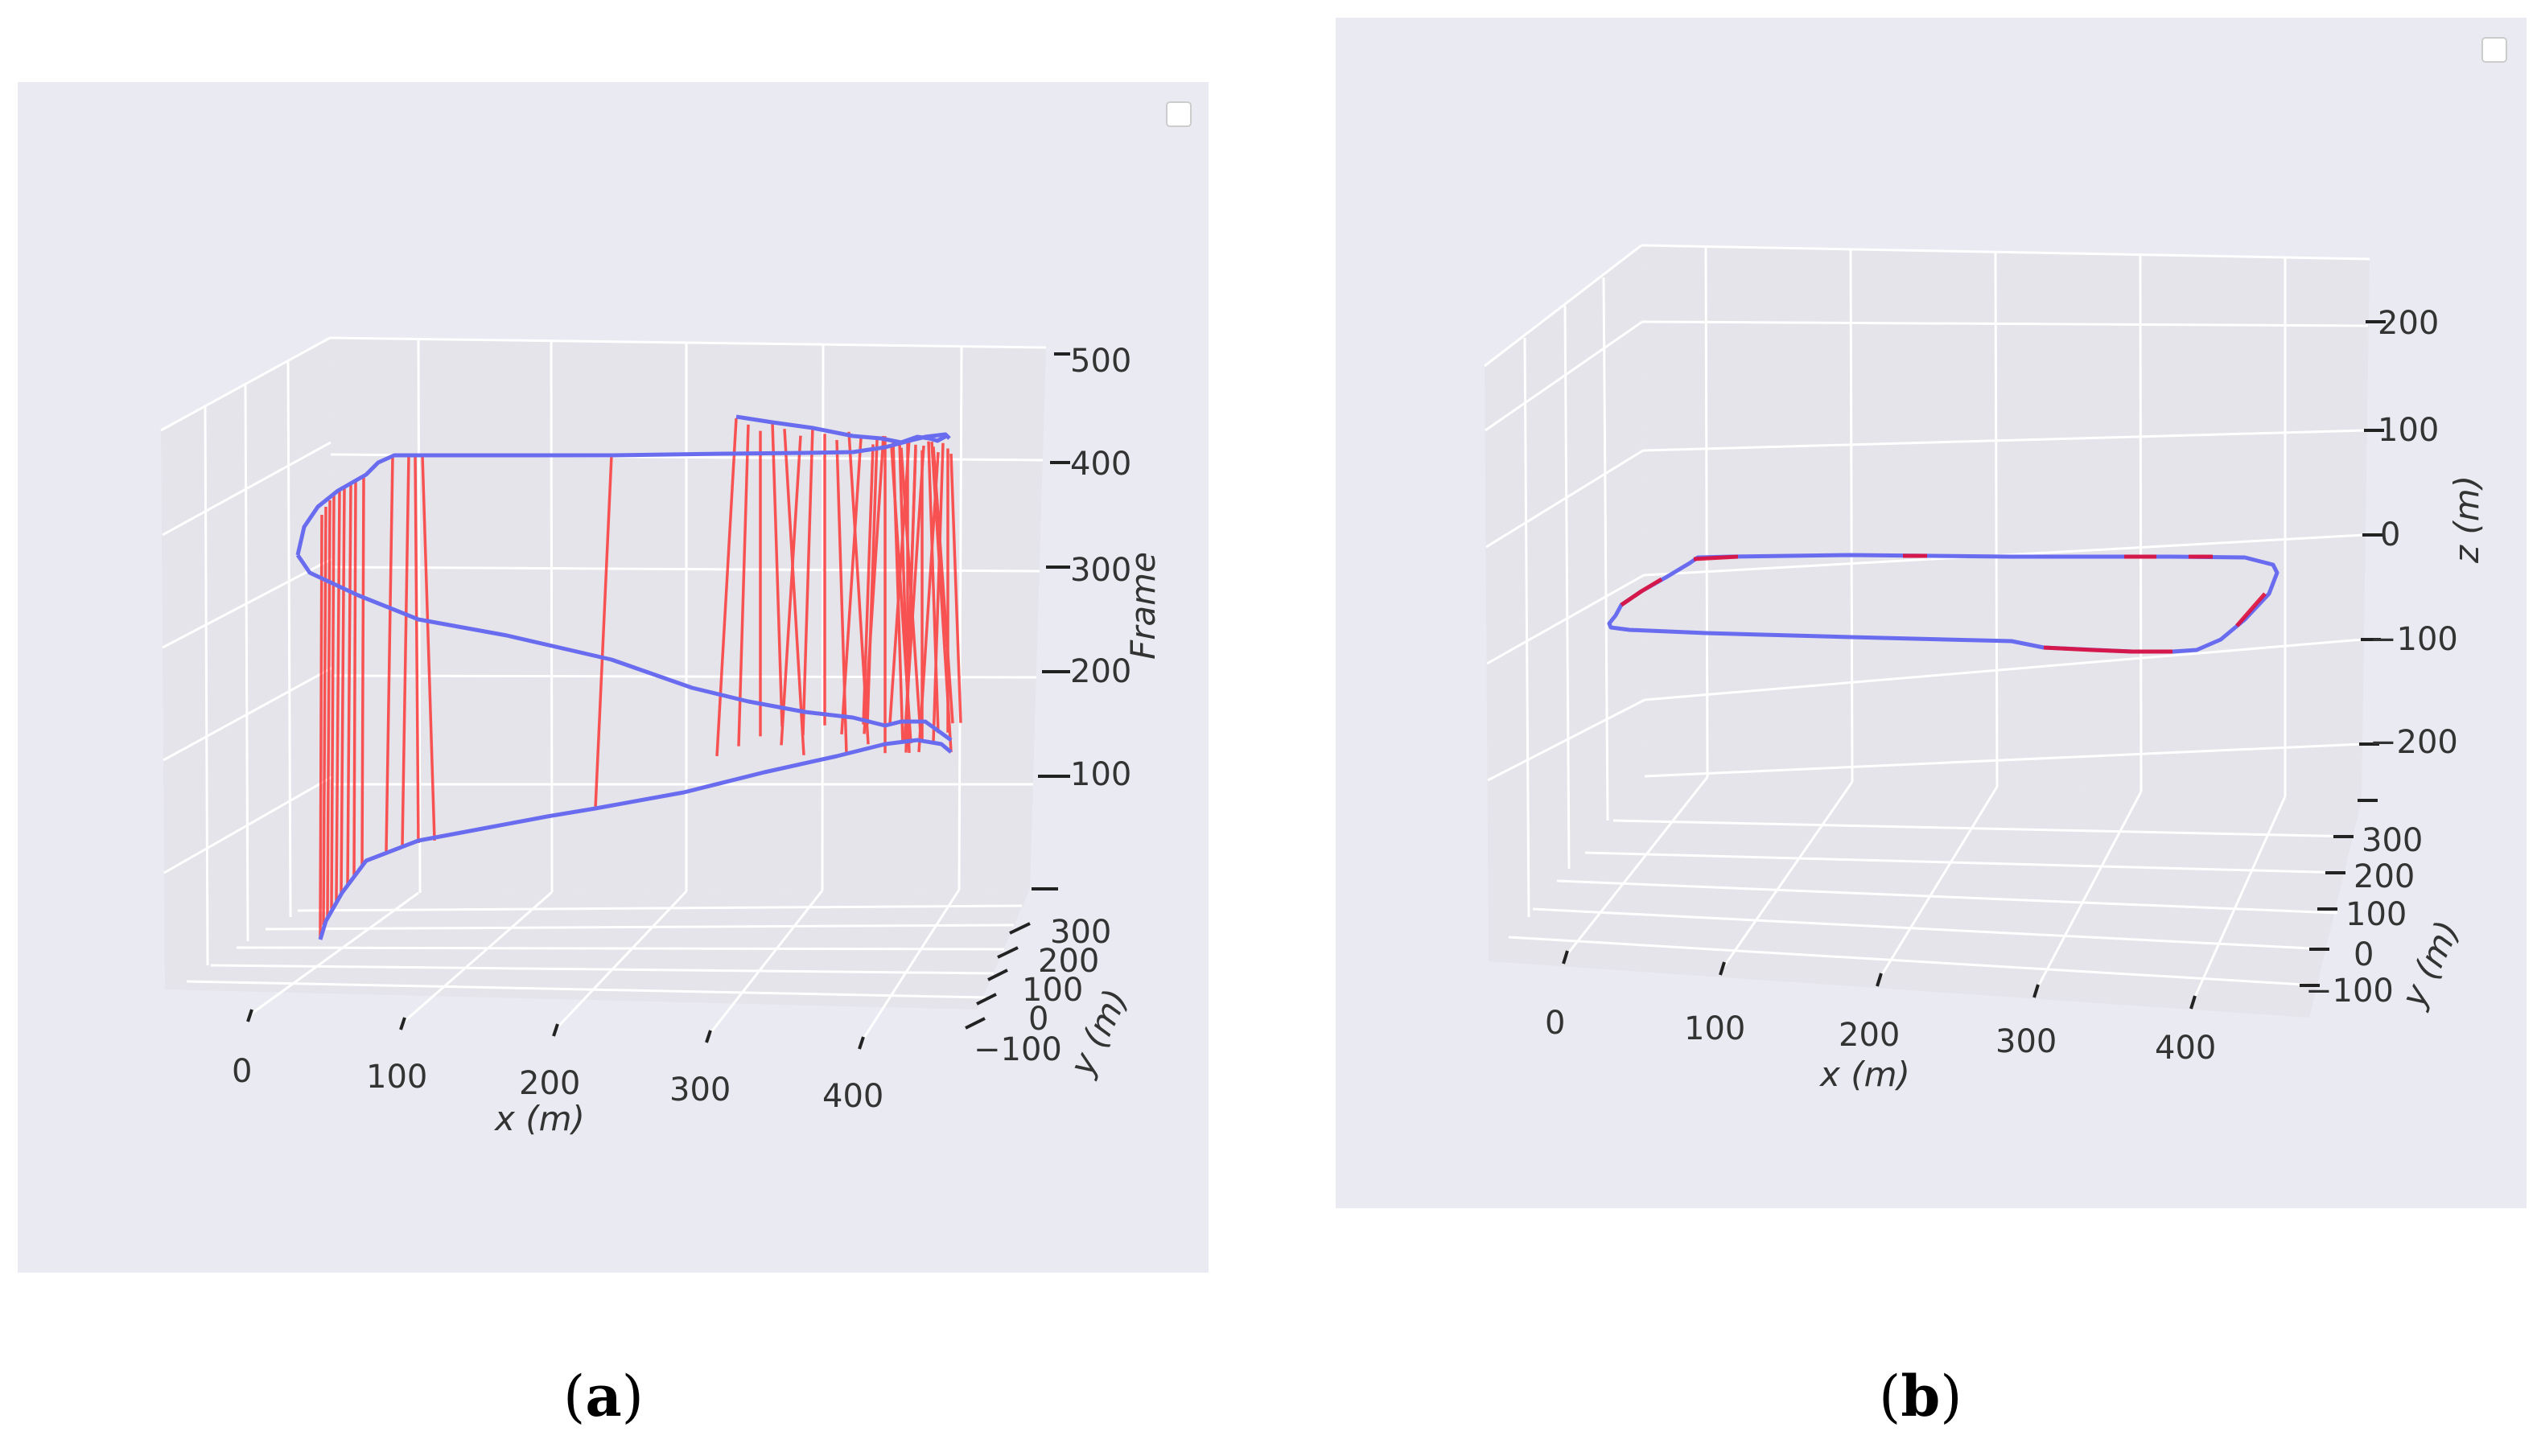 The width and height of the screenshot is (2541, 1456). I want to click on panel-b-caption-letter: b, so click(1920, 1396).